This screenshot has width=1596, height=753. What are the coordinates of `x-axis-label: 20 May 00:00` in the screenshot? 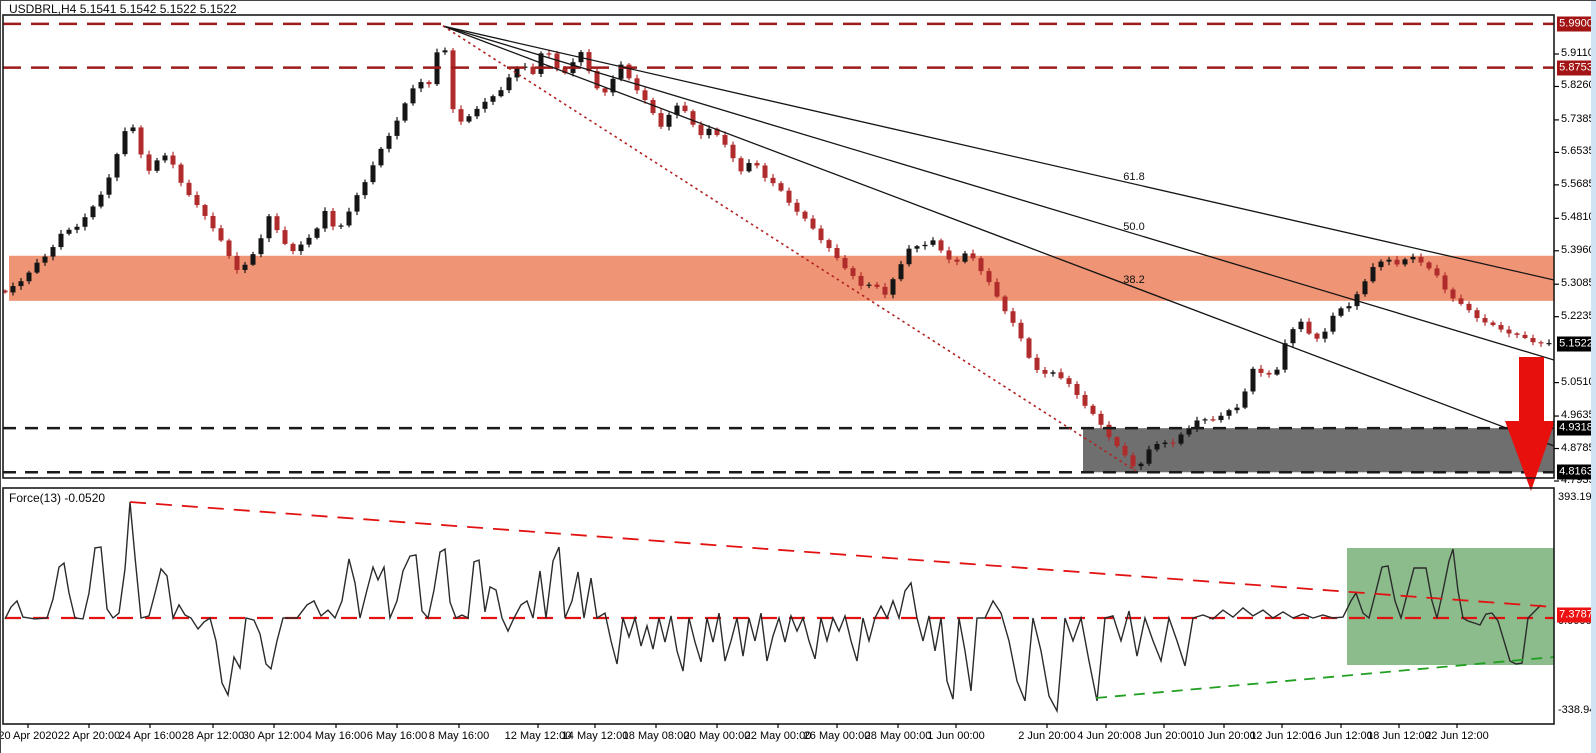 It's located at (717, 736).